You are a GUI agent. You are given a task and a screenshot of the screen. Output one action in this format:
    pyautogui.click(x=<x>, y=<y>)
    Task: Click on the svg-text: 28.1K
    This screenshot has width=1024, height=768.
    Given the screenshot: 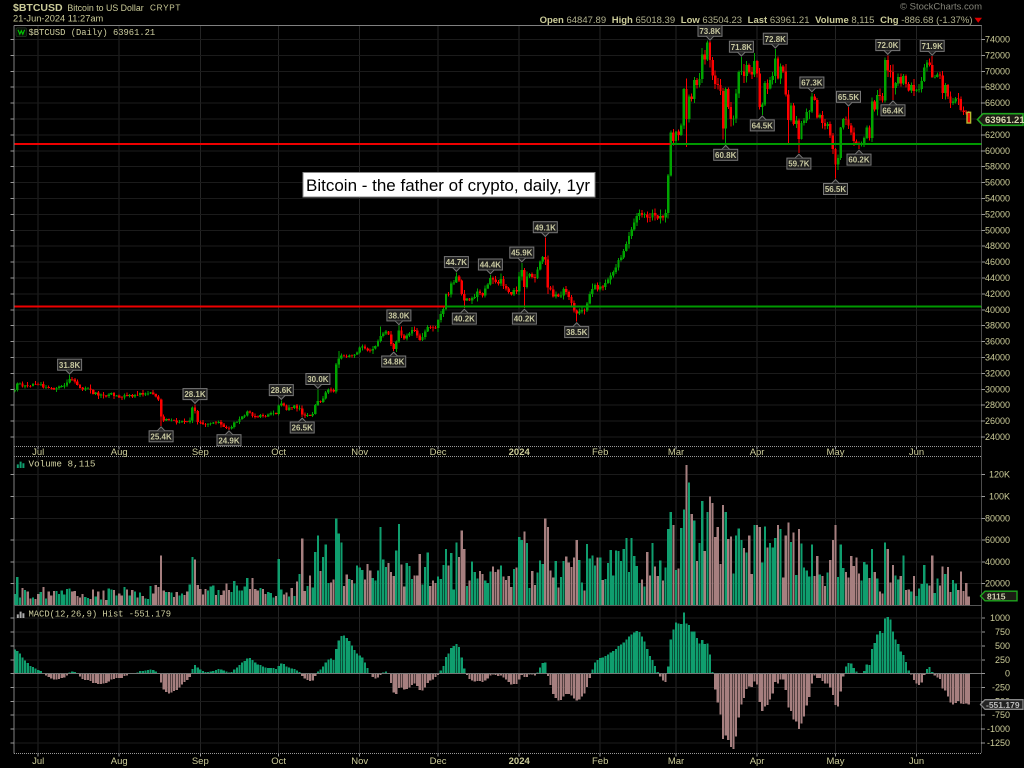 What is the action you would take?
    pyautogui.click(x=195, y=394)
    